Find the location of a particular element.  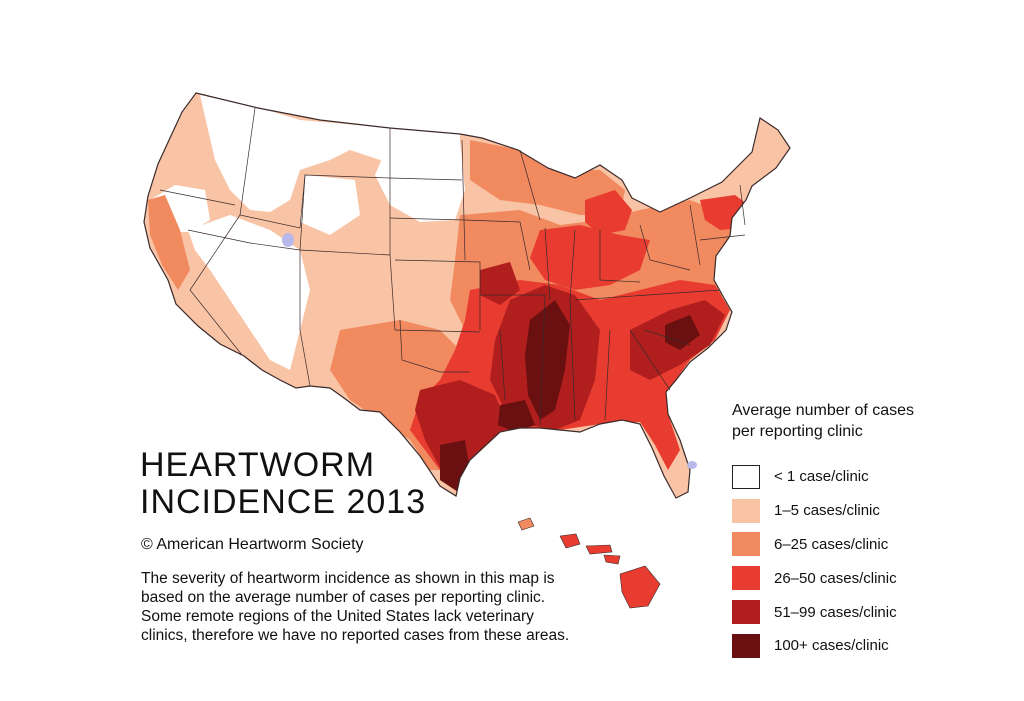

legend-label: 1–5 cases/clinic is located at coordinates (827, 511).